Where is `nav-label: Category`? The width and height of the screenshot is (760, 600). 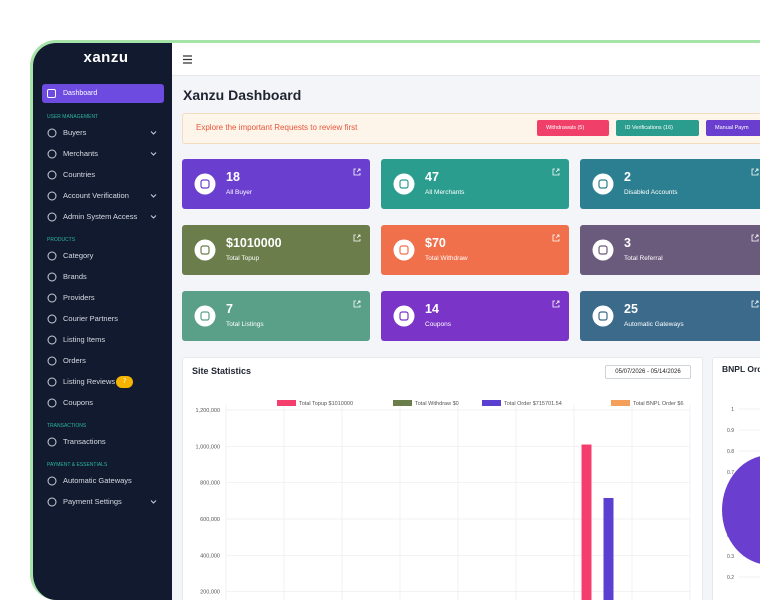 nav-label: Category is located at coordinates (78, 255).